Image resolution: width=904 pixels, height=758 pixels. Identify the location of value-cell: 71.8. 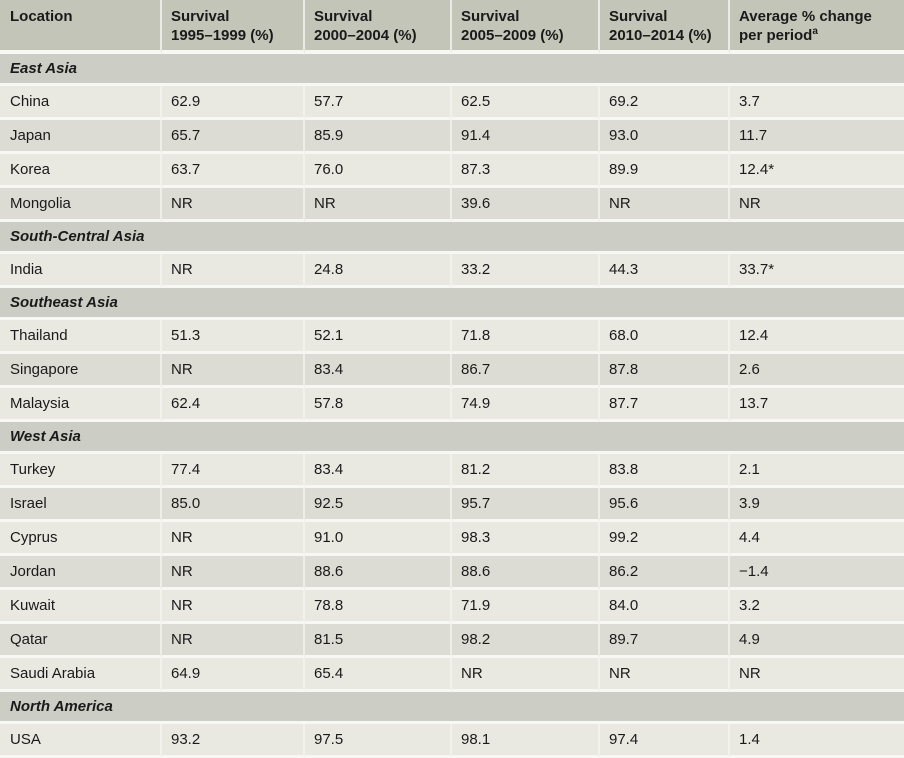
(526, 337).